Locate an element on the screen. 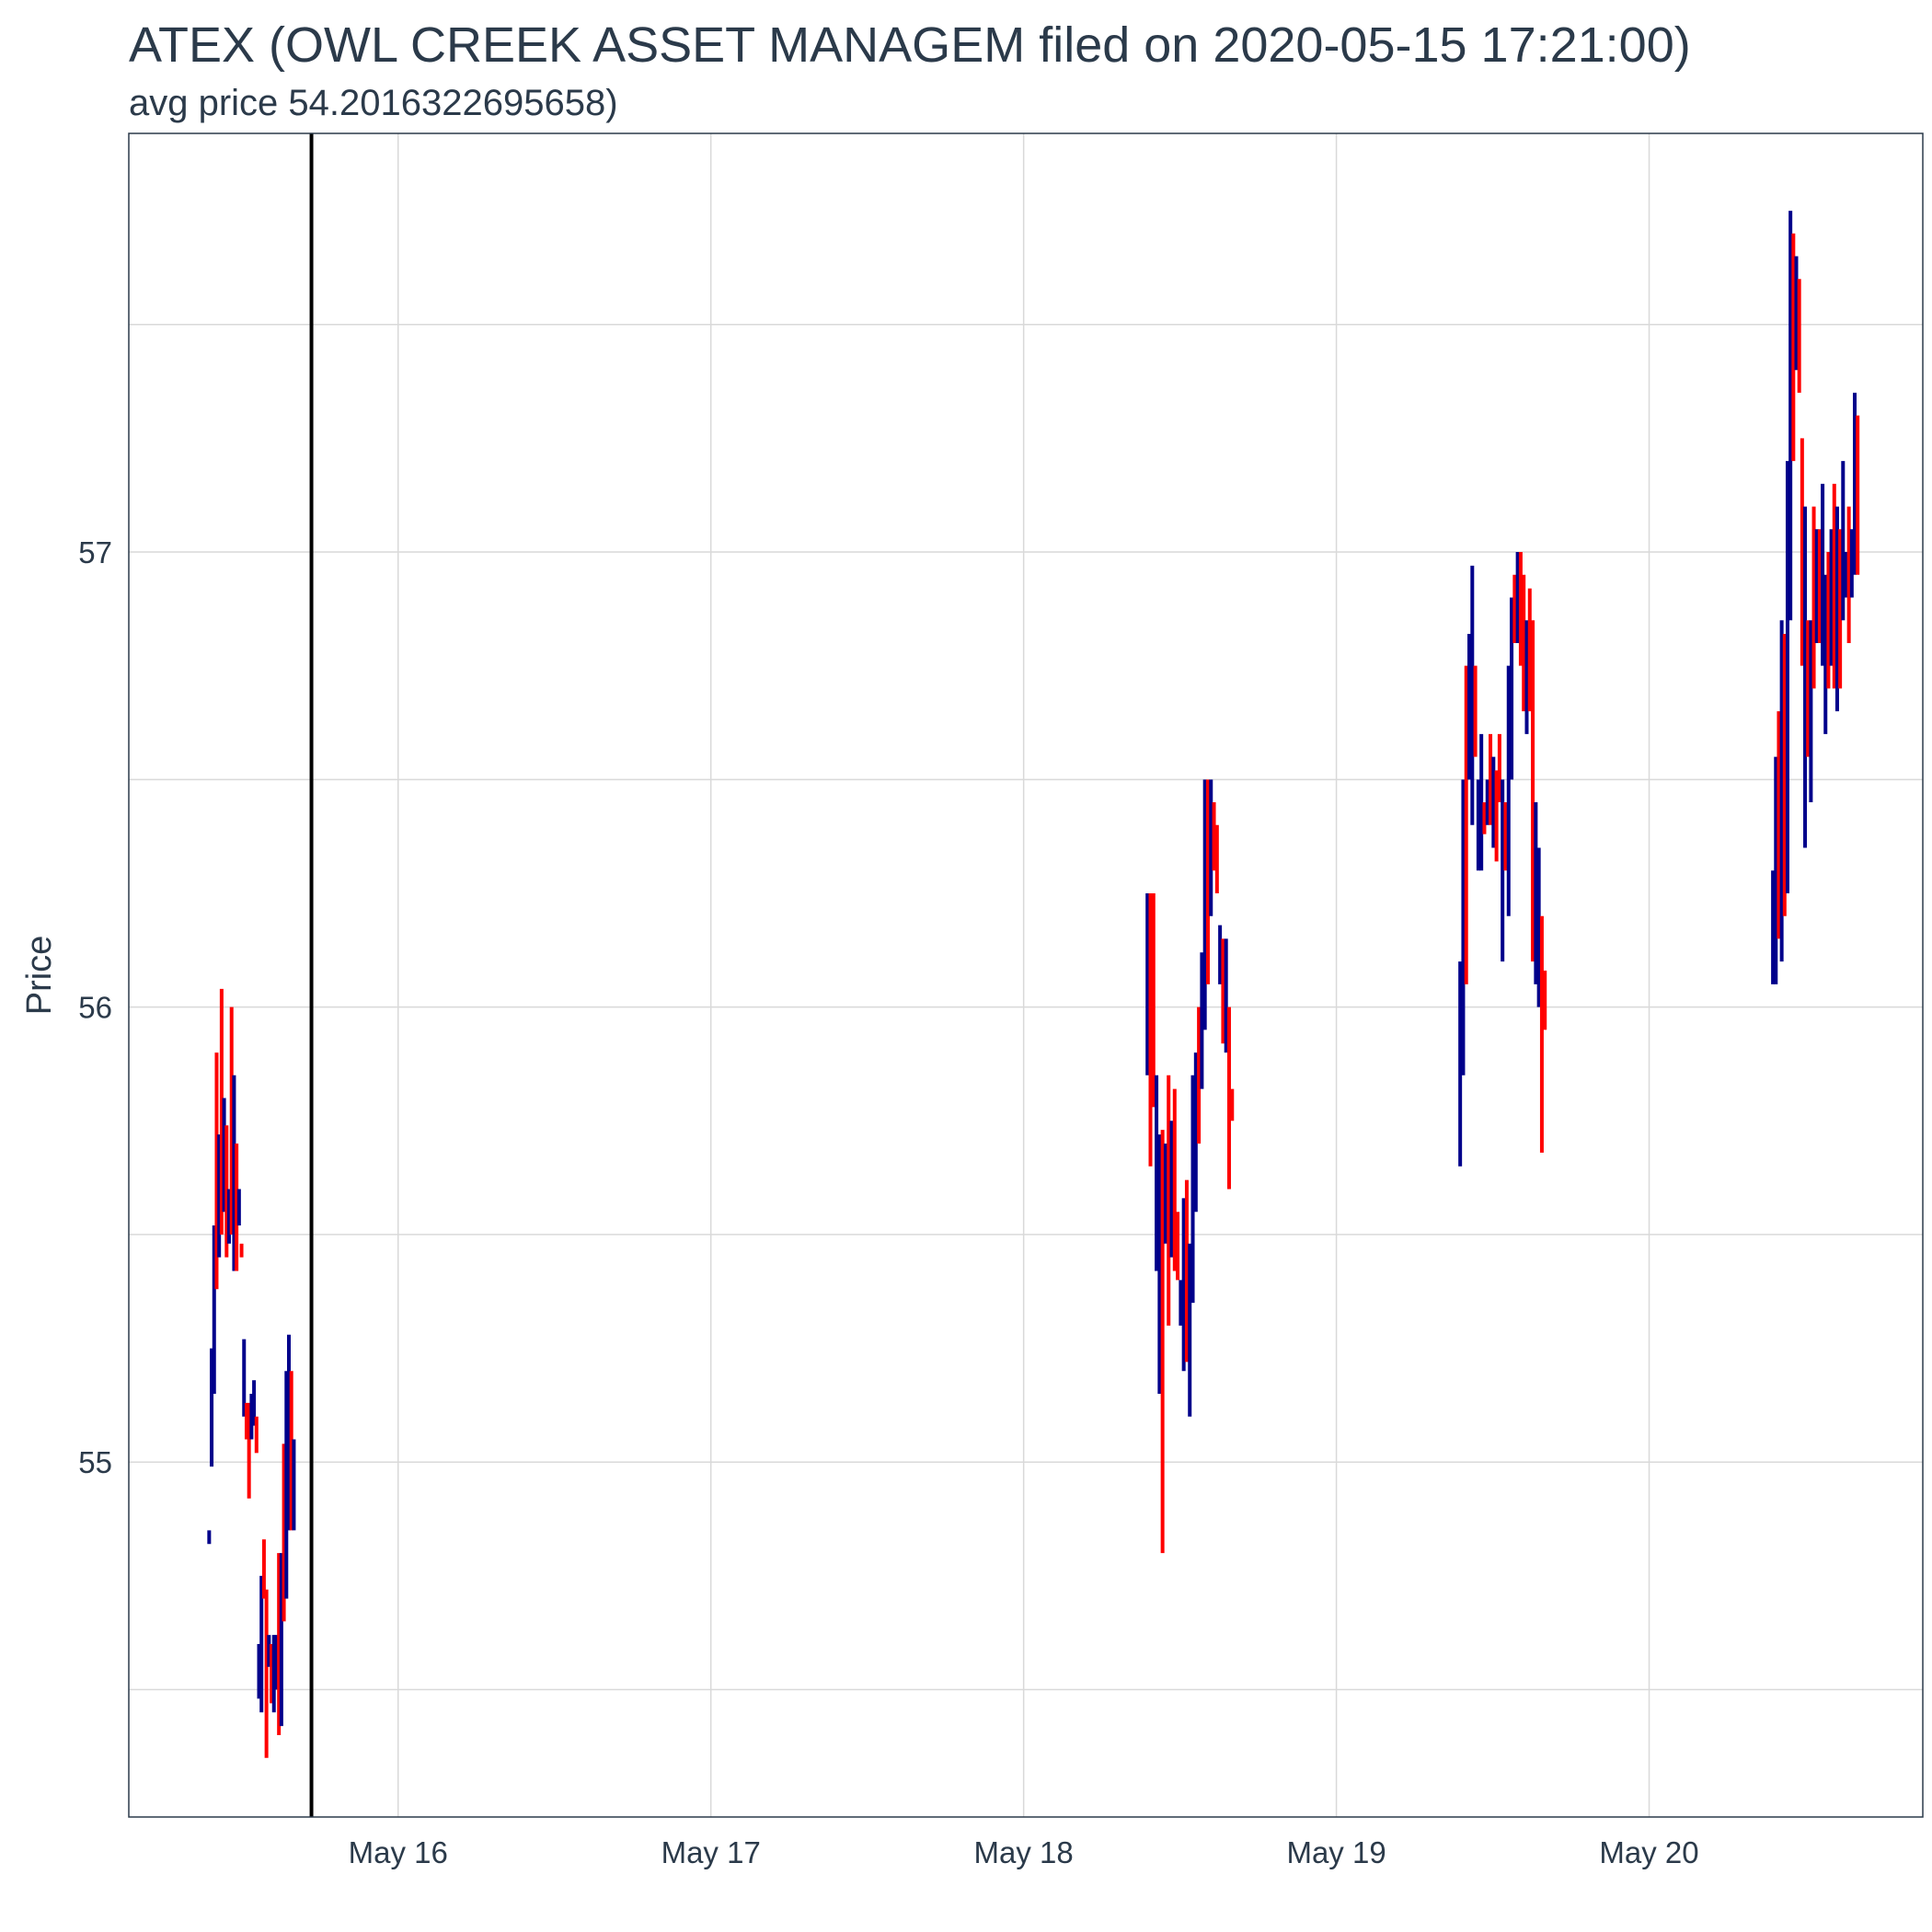 The image size is (1932, 1932). x-axis-ticks: May 16 May 17 May 18 May 19 May 20 is located at coordinates (1024, 1852).